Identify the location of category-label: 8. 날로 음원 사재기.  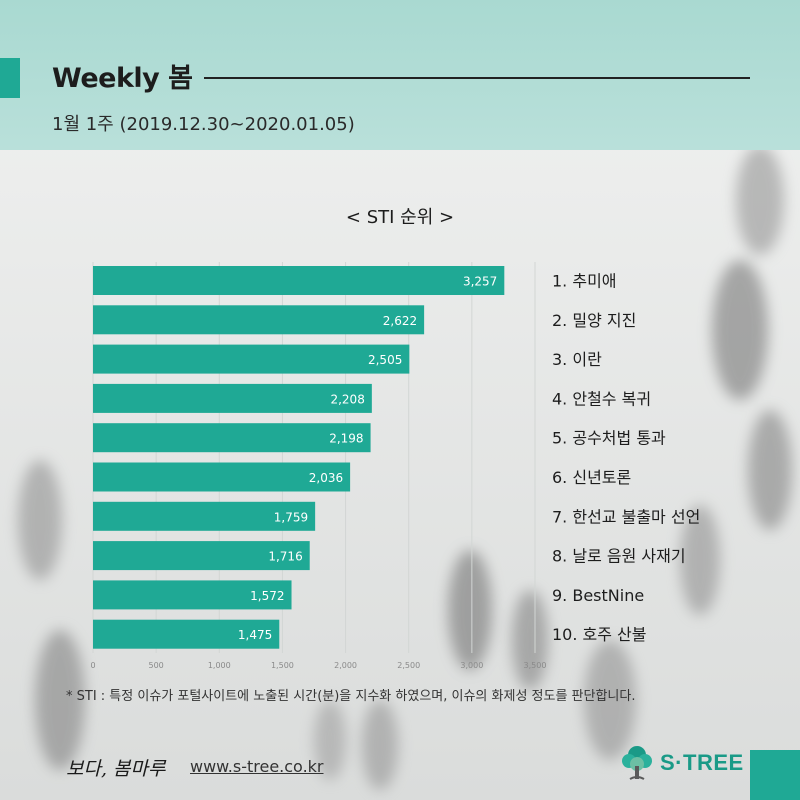
(619, 556).